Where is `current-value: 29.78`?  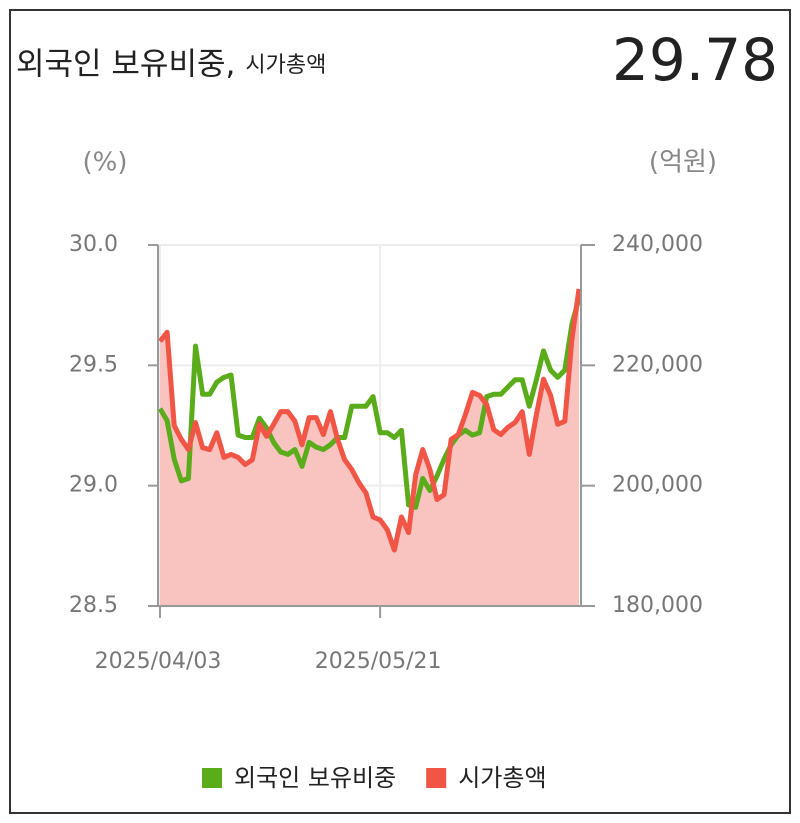
current-value: 29.78 is located at coordinates (695, 60).